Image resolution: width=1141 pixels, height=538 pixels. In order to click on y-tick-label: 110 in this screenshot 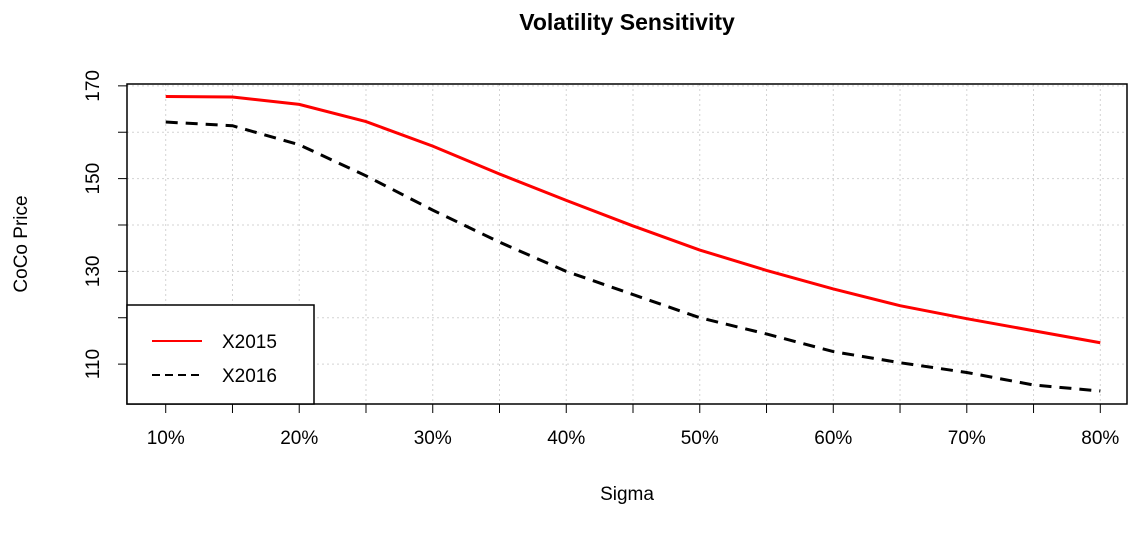, I will do `click(93, 364)`.